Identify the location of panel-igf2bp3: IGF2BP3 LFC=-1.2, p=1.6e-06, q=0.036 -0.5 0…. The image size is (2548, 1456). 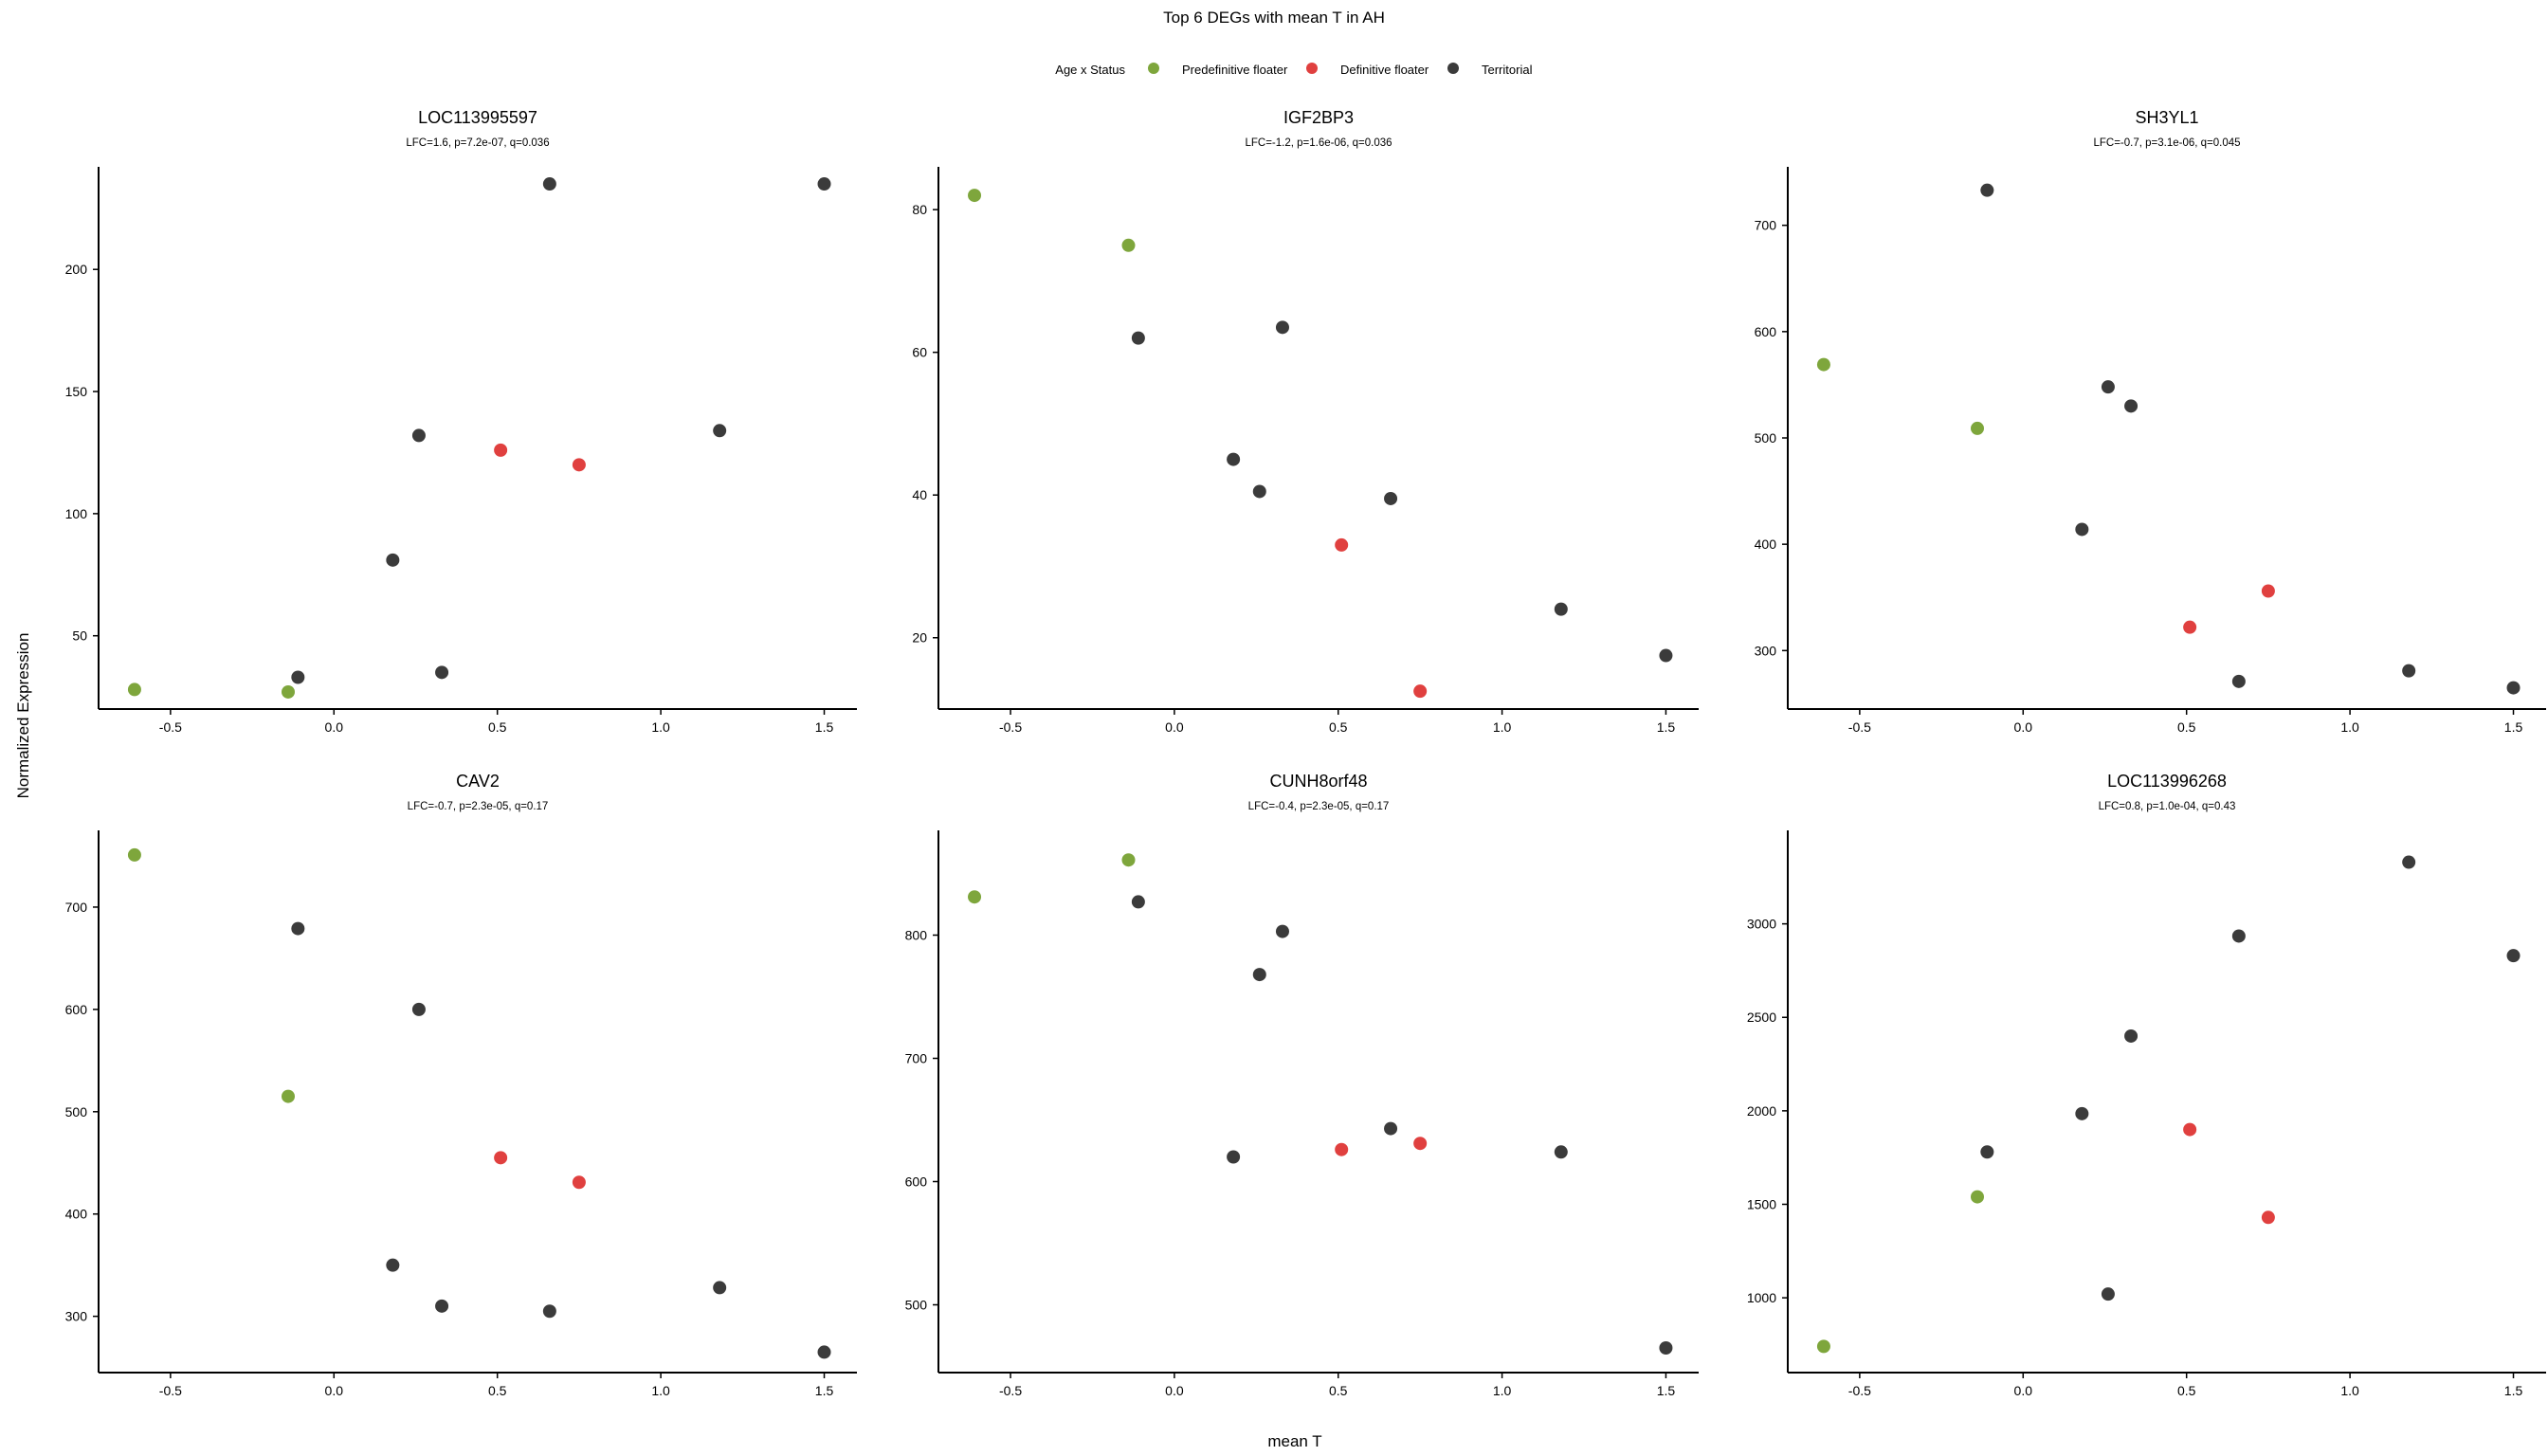
(1305, 421).